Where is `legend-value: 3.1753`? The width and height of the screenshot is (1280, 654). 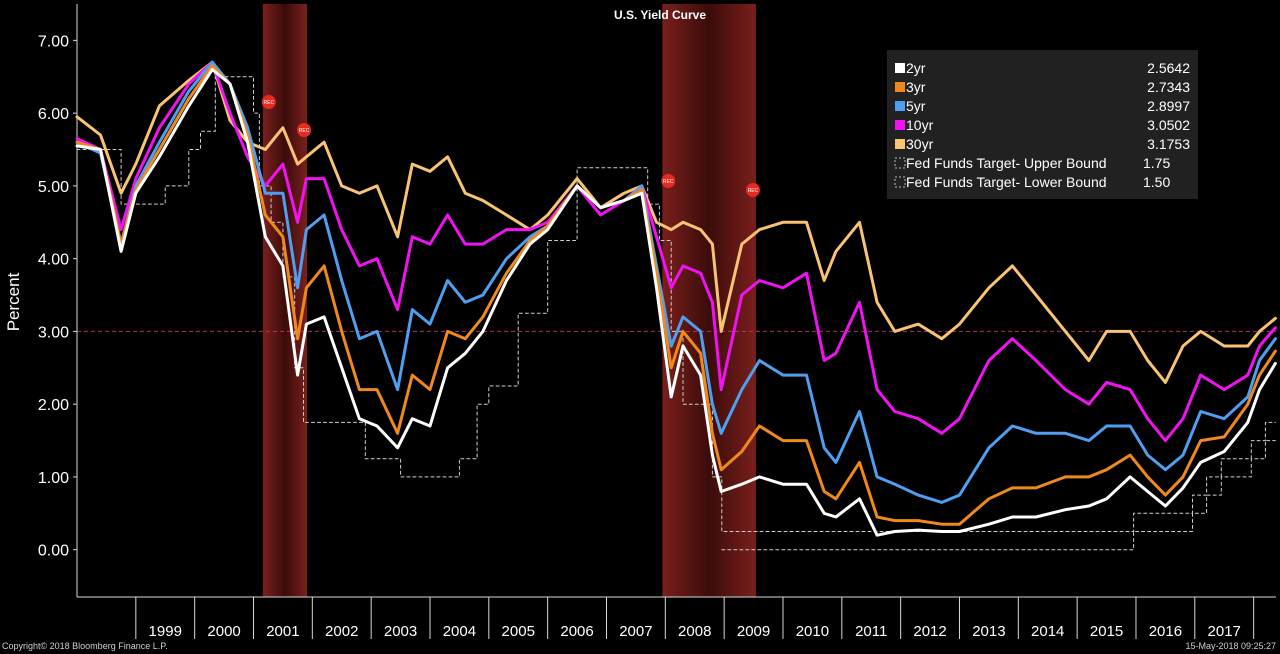
legend-value: 3.1753 is located at coordinates (1168, 144).